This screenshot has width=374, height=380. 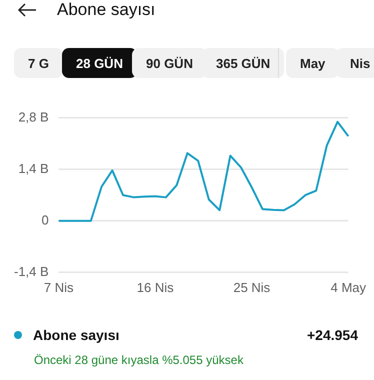 I want to click on x-tick-label: 7 Nis, so click(x=59, y=287).